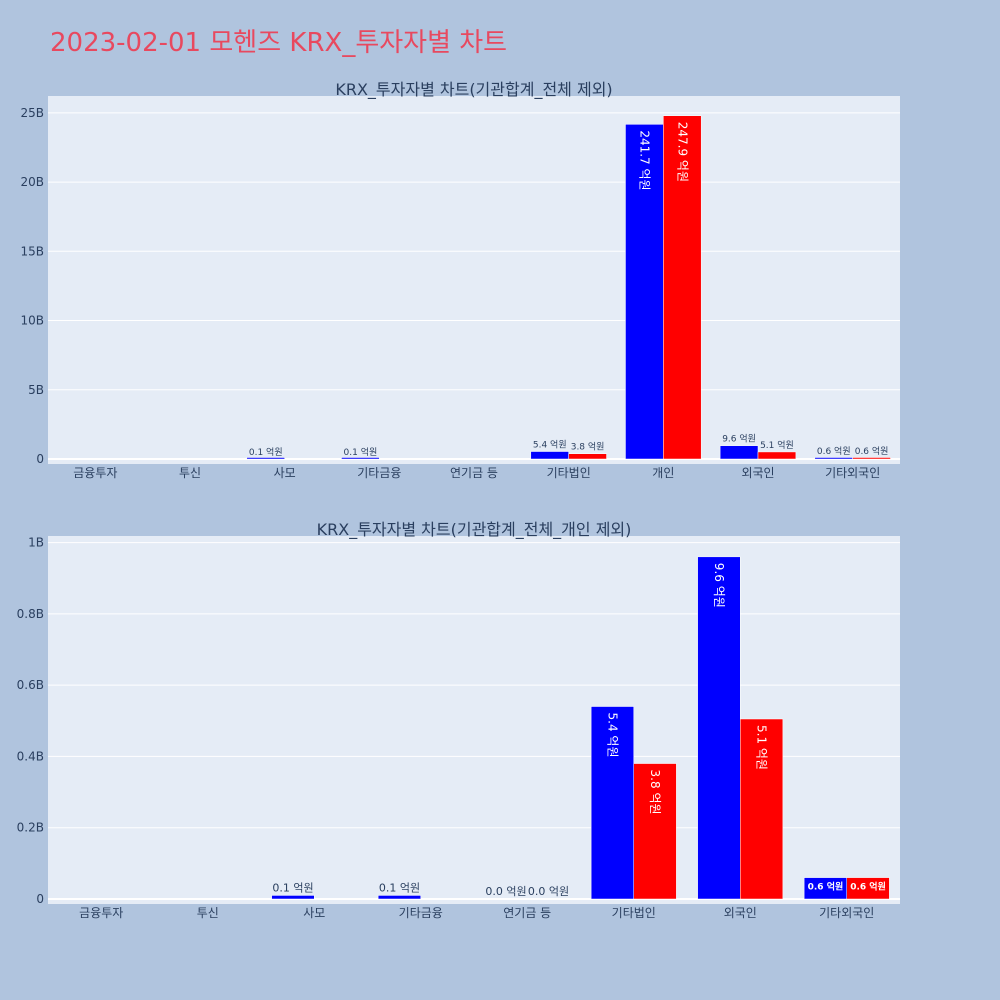  I want to click on page-title: 2023-02-01 모헨즈 KRX_투자자별 차트, so click(279, 43).